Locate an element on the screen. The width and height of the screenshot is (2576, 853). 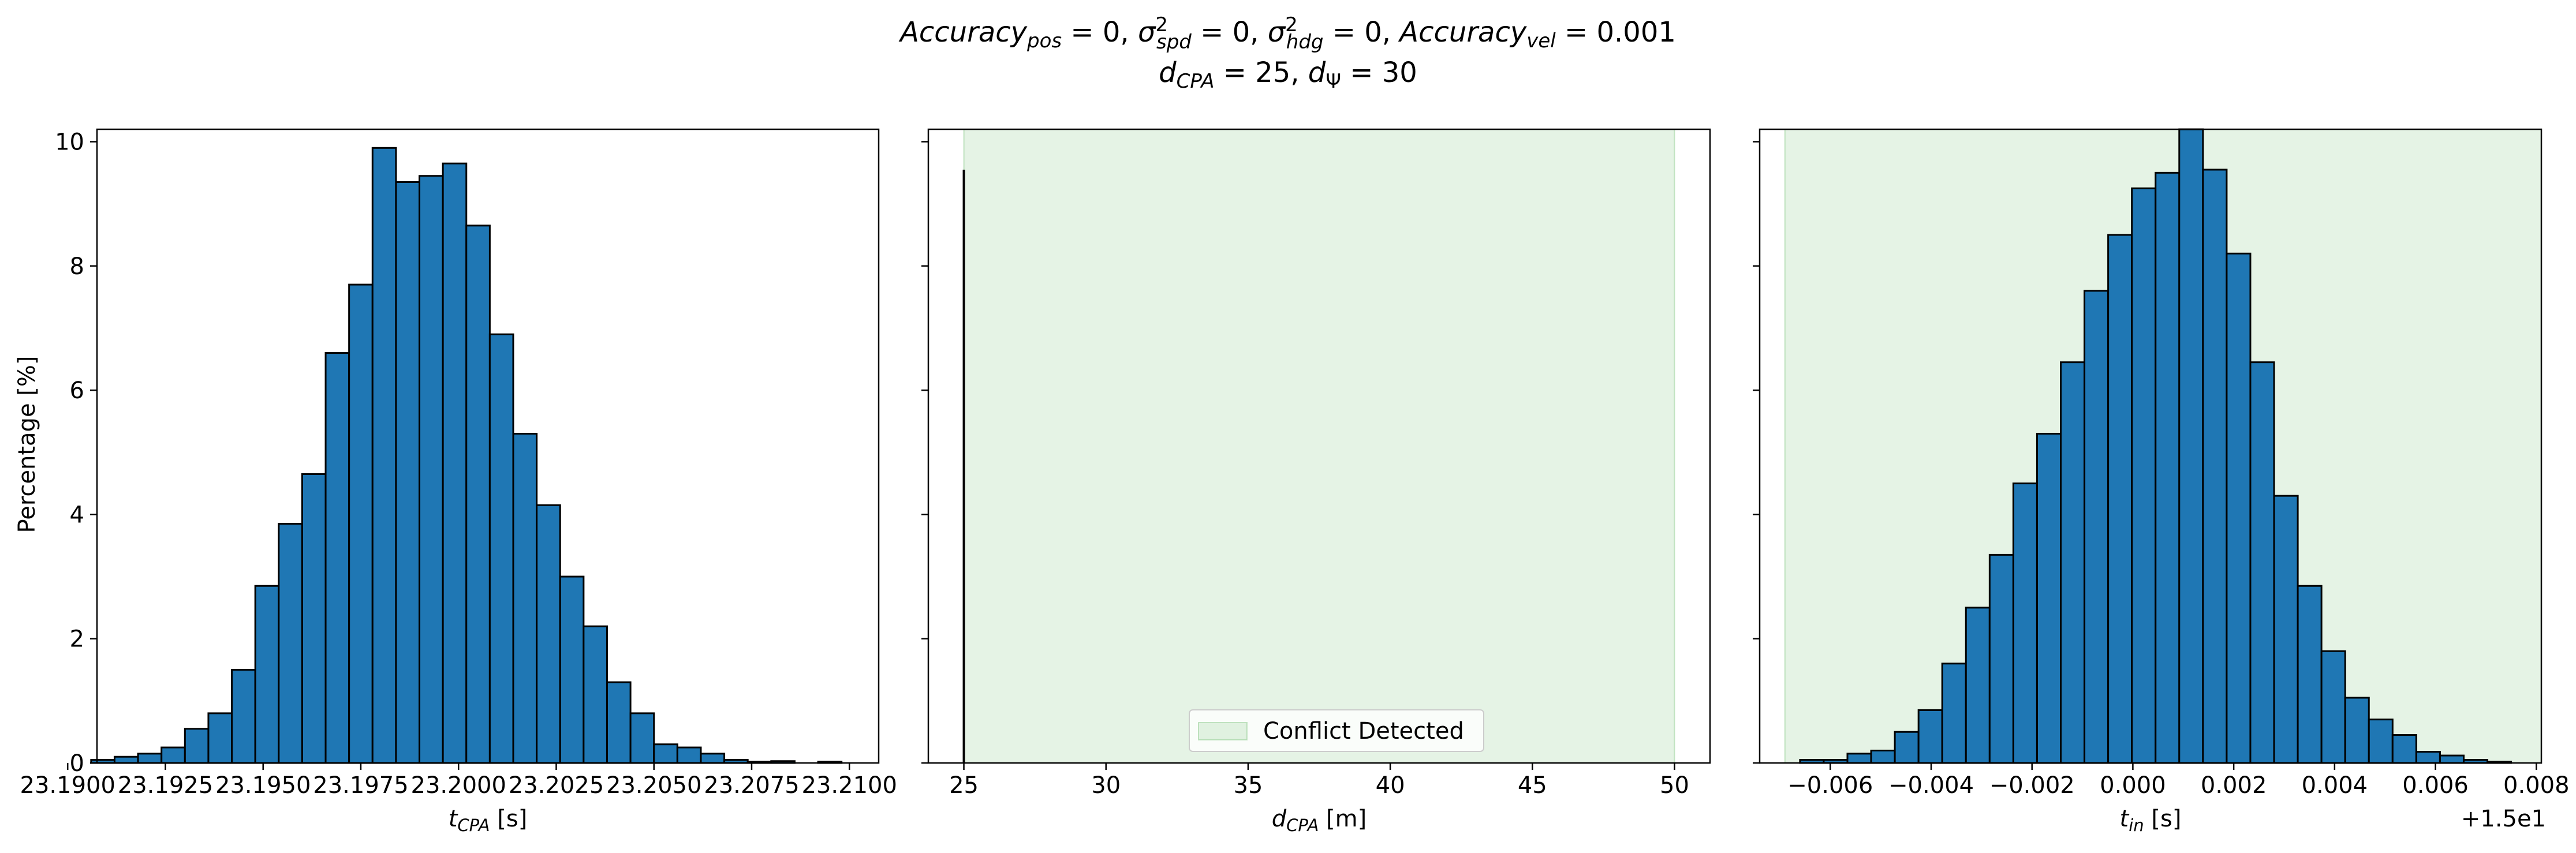
x-tick-label: 40 is located at coordinates (1390, 785).